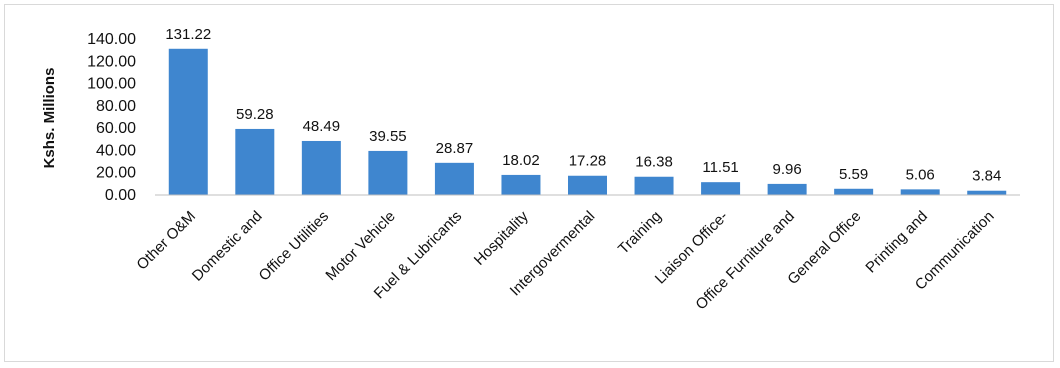  What do you see at coordinates (166, 241) in the screenshot?
I see `category-label: Other O&M` at bounding box center [166, 241].